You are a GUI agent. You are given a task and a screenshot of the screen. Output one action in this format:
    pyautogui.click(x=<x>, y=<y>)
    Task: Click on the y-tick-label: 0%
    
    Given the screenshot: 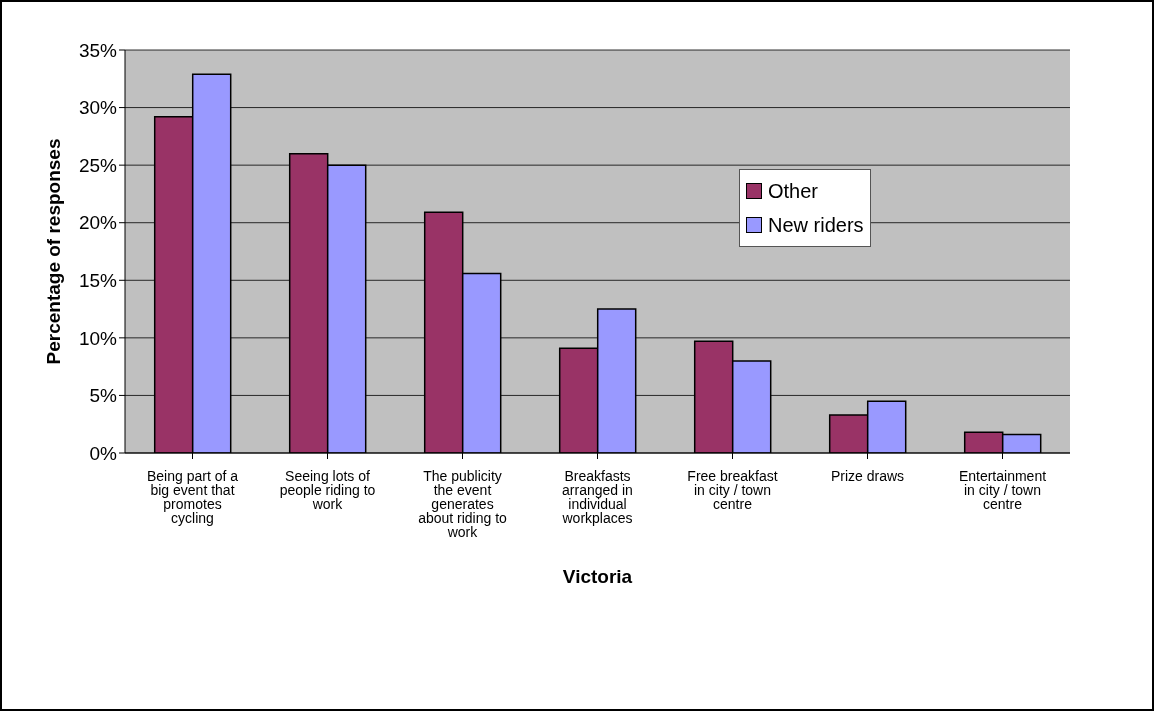 What is the action you would take?
    pyautogui.click(x=103, y=453)
    